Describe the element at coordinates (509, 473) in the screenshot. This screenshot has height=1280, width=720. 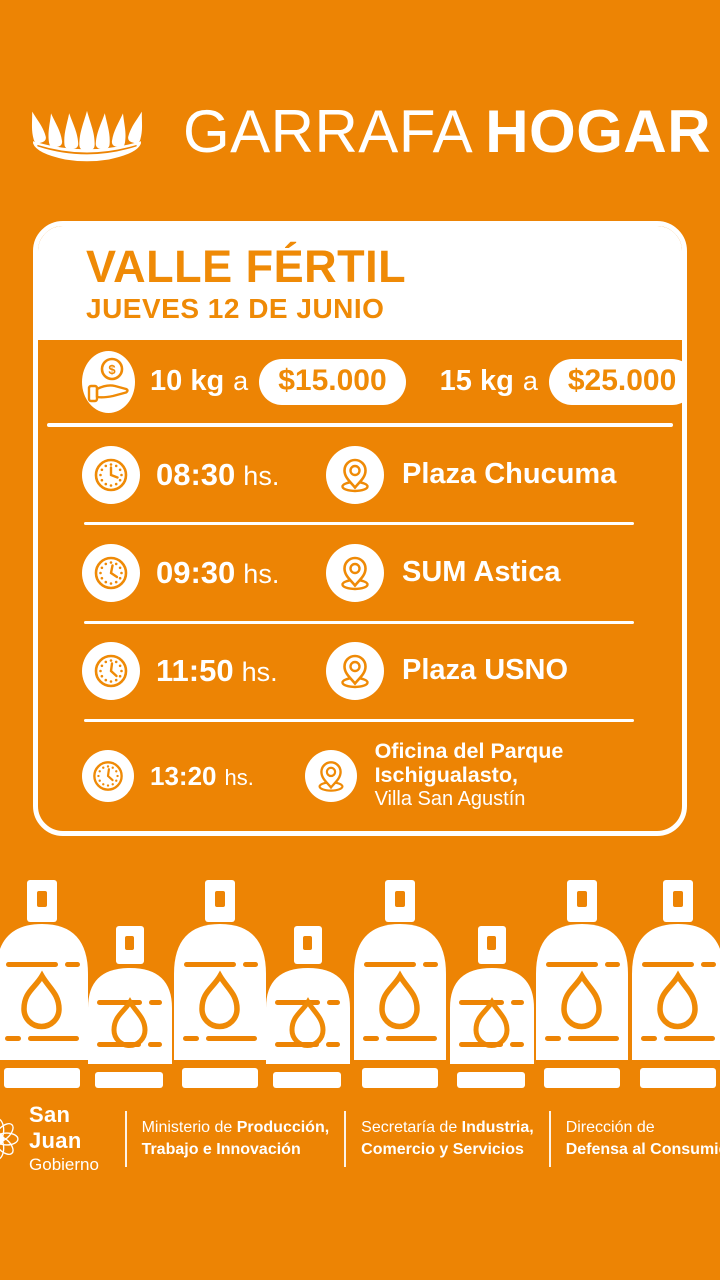
I see `schedule-location: Plaza Chucuma` at that location.